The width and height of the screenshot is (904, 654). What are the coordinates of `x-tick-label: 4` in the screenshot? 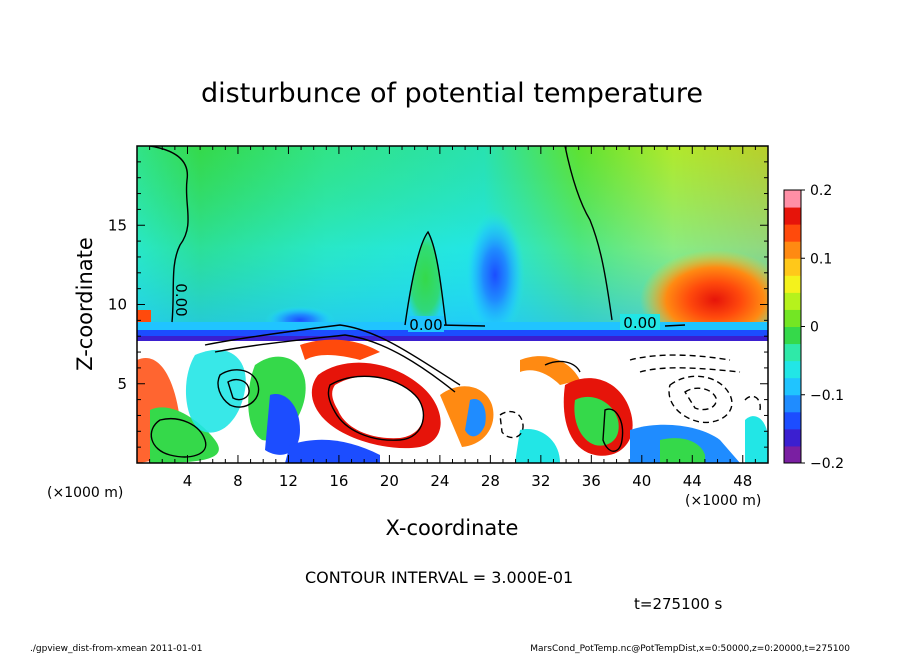 It's located at (188, 481).